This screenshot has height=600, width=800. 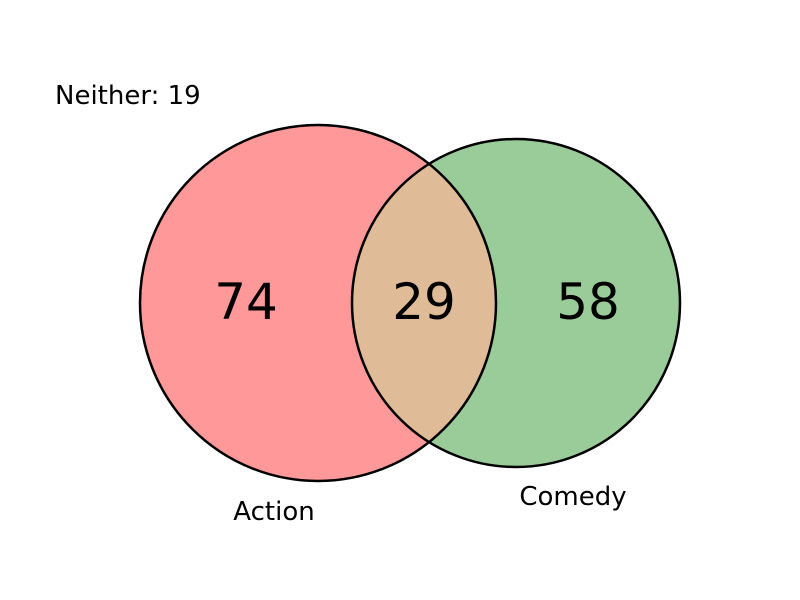 What do you see at coordinates (588, 302) in the screenshot?
I see `comedy-only-count: 58` at bounding box center [588, 302].